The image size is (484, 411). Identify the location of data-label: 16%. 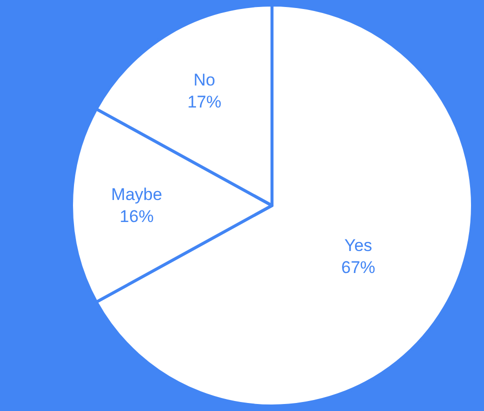
(137, 216).